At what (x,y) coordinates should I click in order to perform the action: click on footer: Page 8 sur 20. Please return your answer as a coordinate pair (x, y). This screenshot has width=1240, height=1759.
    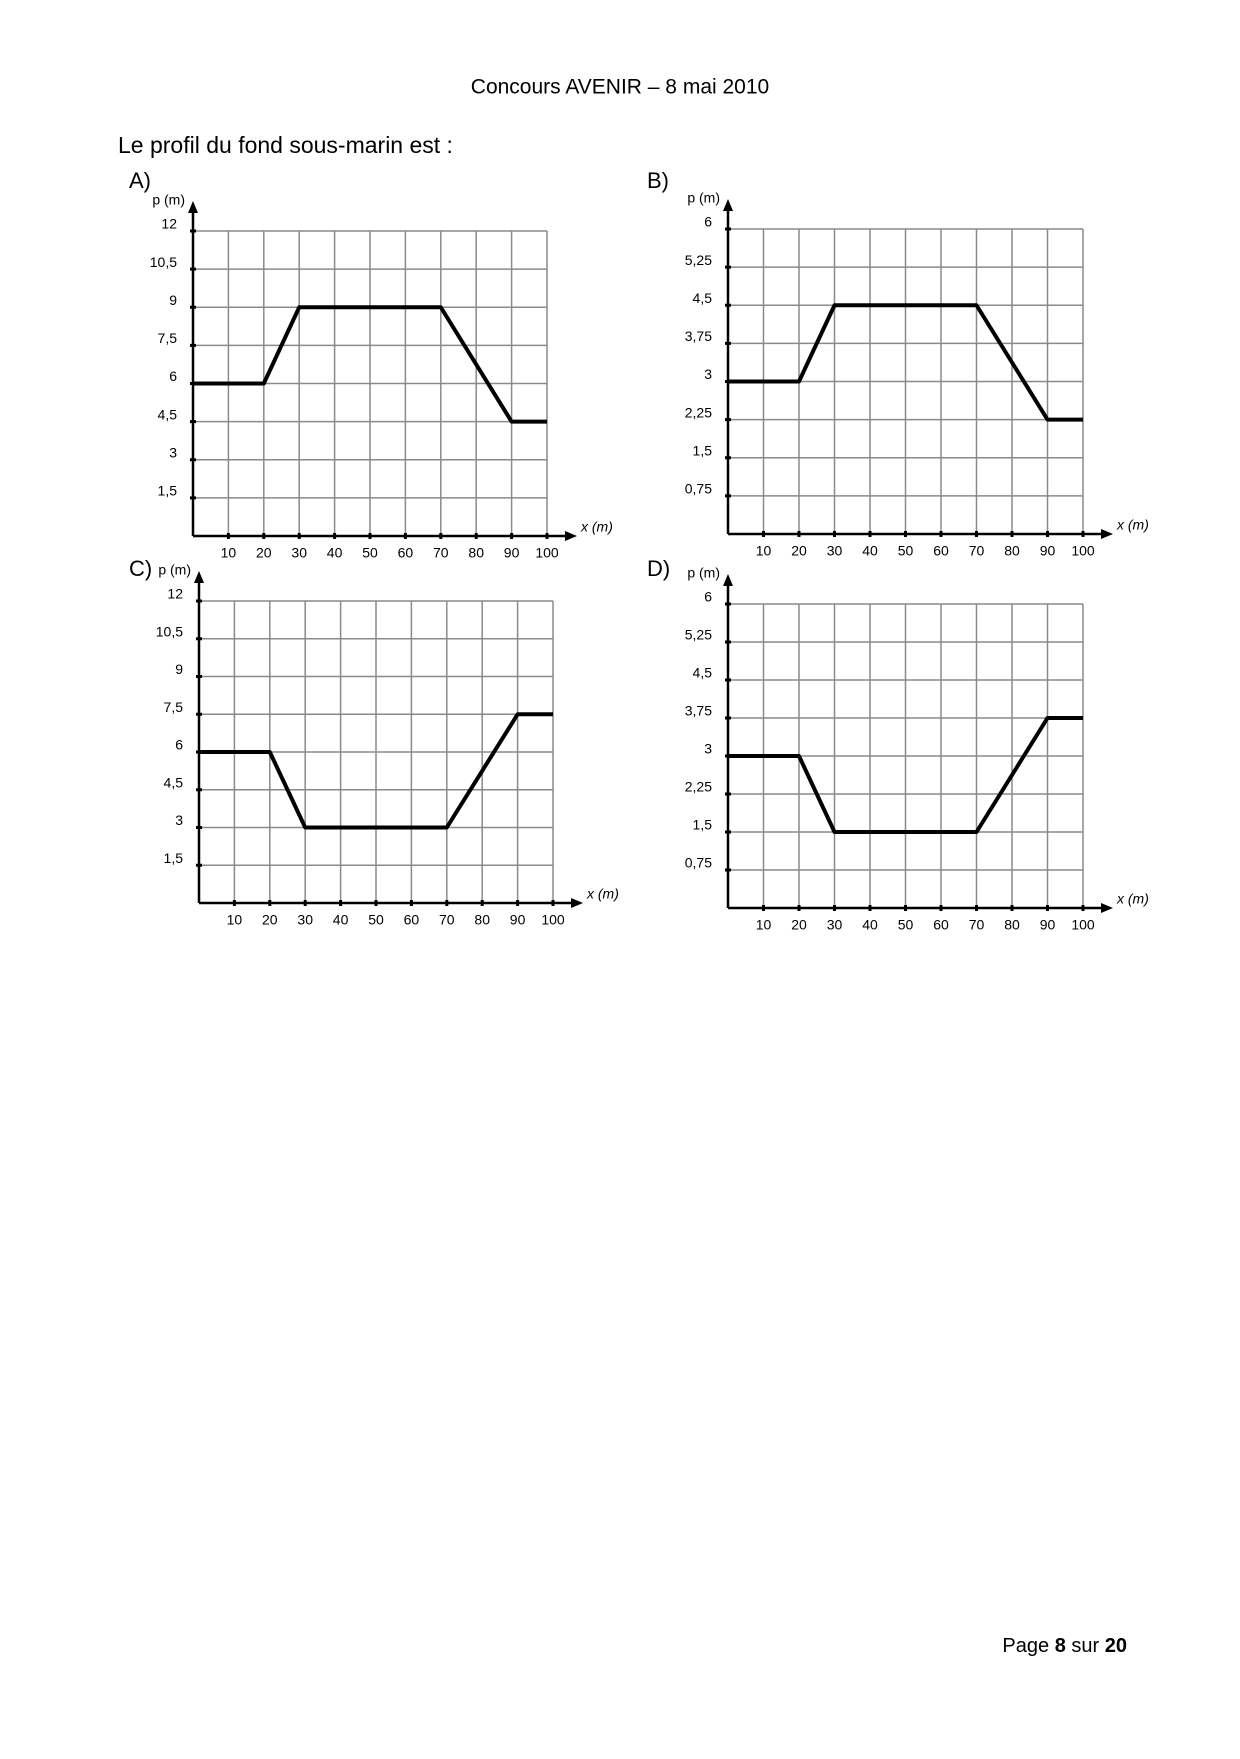
    Looking at the image, I should click on (1064, 1646).